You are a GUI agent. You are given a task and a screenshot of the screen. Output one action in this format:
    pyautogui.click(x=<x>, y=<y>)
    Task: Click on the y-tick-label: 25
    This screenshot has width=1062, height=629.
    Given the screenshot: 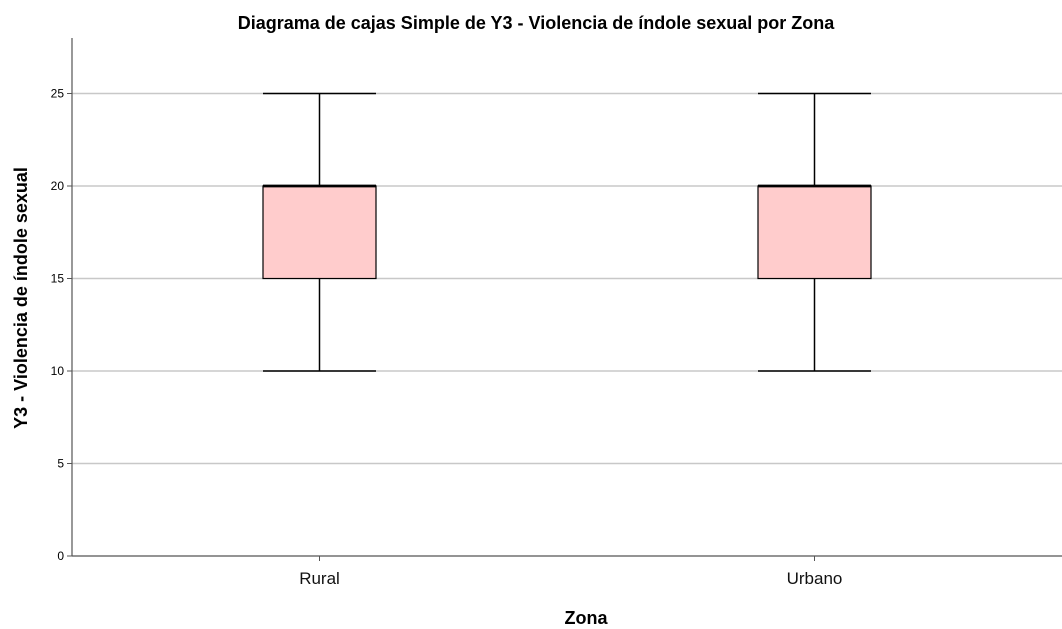 What is the action you would take?
    pyautogui.click(x=58, y=94)
    